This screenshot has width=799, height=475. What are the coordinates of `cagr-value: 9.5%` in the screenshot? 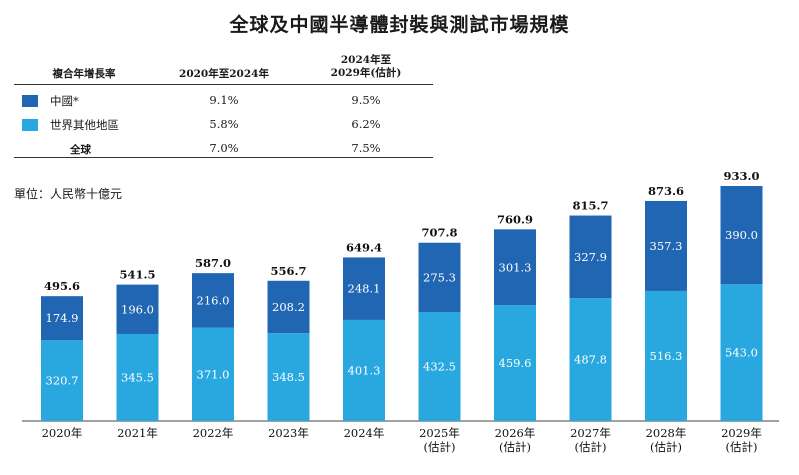 It's located at (366, 100).